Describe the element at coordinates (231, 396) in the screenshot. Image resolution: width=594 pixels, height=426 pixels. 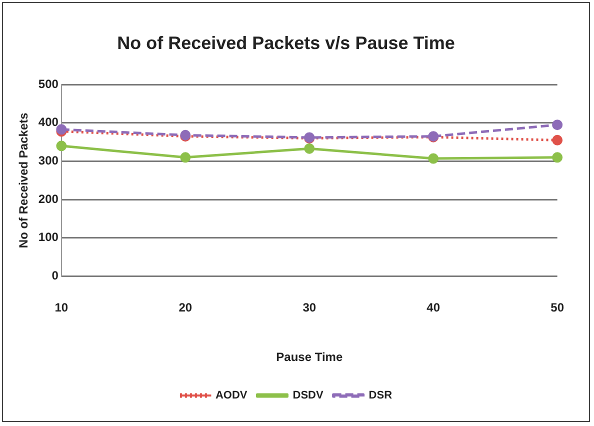
I see `legend-label: AODV` at that location.